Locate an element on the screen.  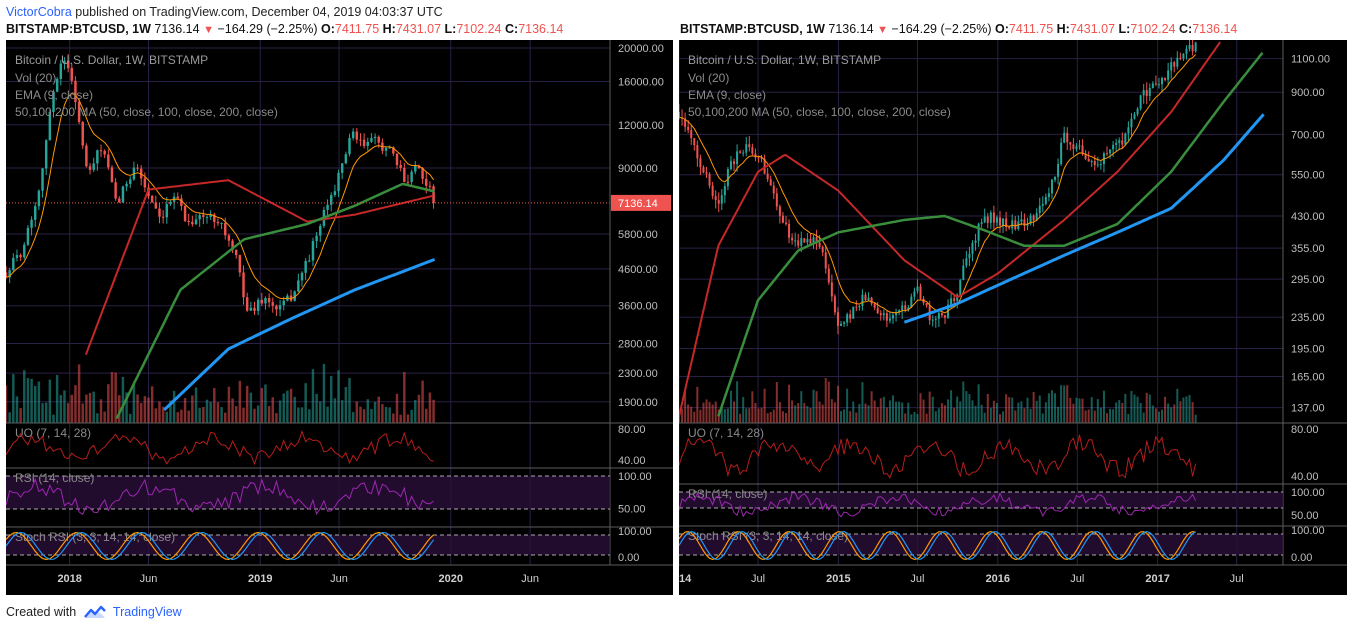
last-price-label: 7136.14 is located at coordinates (638, 204).